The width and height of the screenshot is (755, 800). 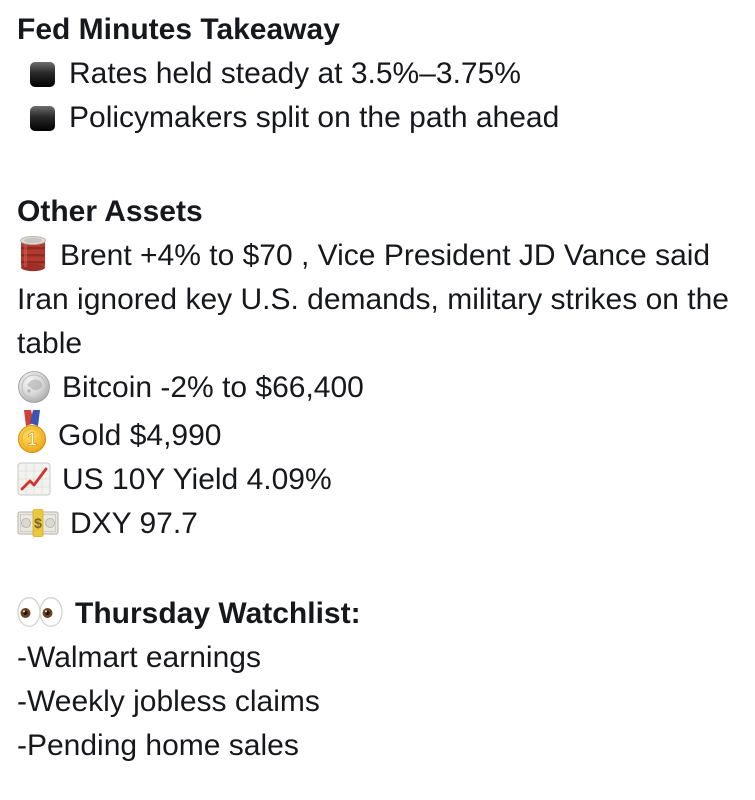 What do you see at coordinates (33, 253) in the screenshot?
I see `oil-drum-icon` at bounding box center [33, 253].